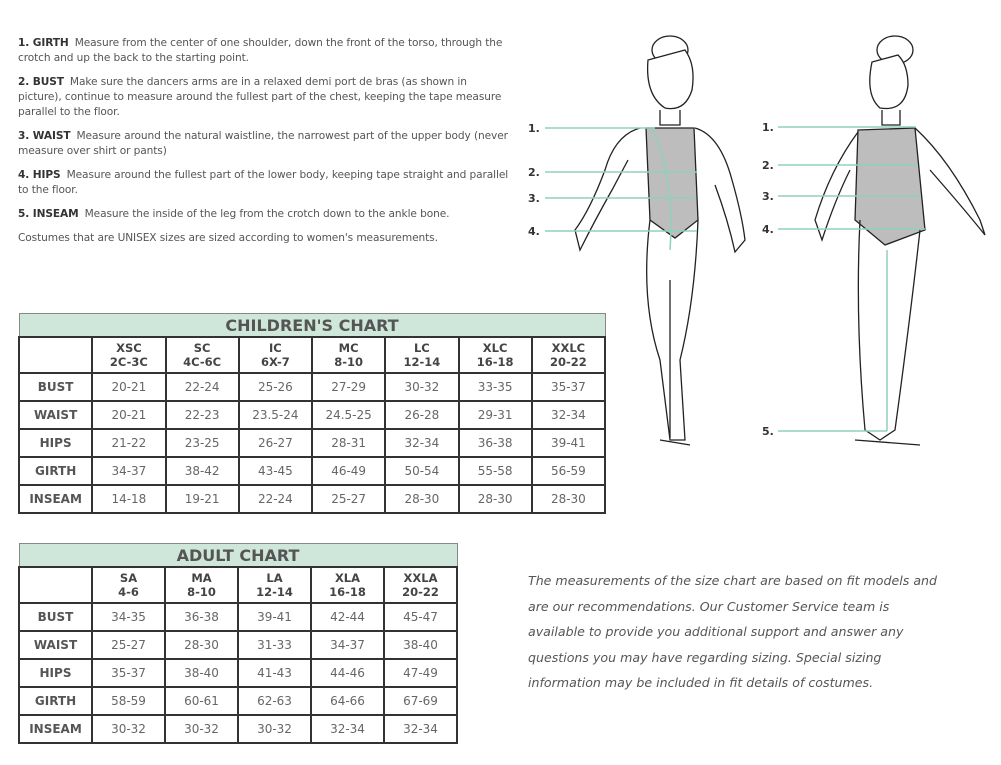 This screenshot has width=1001, height=765. What do you see at coordinates (275, 362) in the screenshot?
I see `size-range: 6X-7` at bounding box center [275, 362].